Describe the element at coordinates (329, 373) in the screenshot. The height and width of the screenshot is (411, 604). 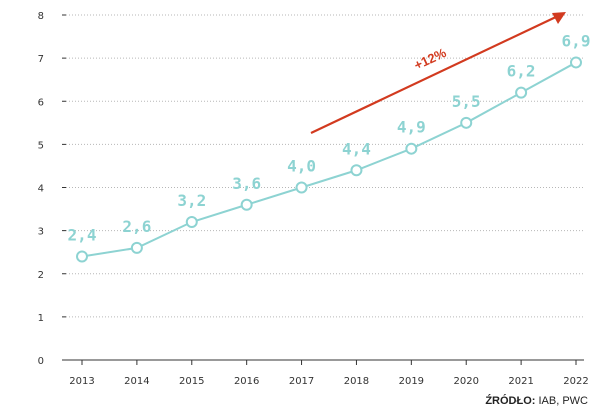
I see `x-axis: 2013 2014 2015 2016 2017 2018 2019 2020 2021 2022` at that location.